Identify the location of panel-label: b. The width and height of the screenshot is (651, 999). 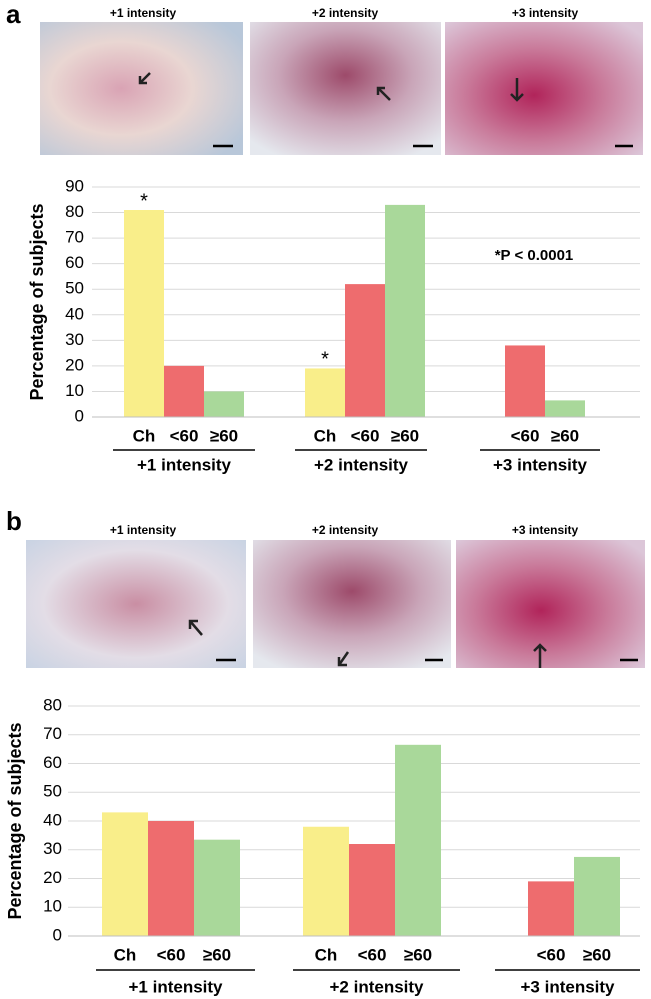
(14, 521).